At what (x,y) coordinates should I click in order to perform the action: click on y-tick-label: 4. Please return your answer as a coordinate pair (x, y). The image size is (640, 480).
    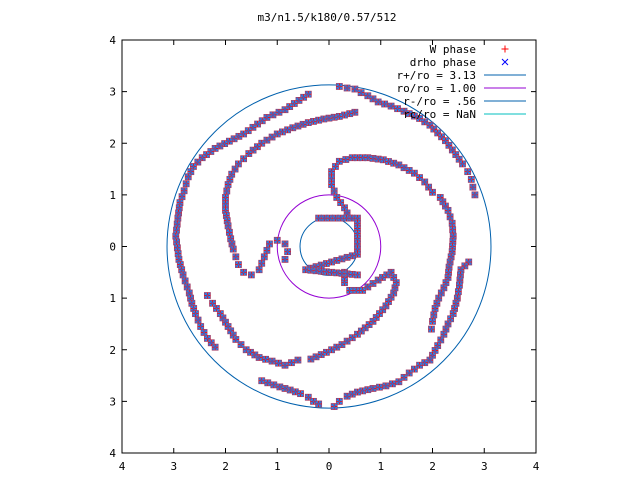
    Looking at the image, I should click on (112, 40).